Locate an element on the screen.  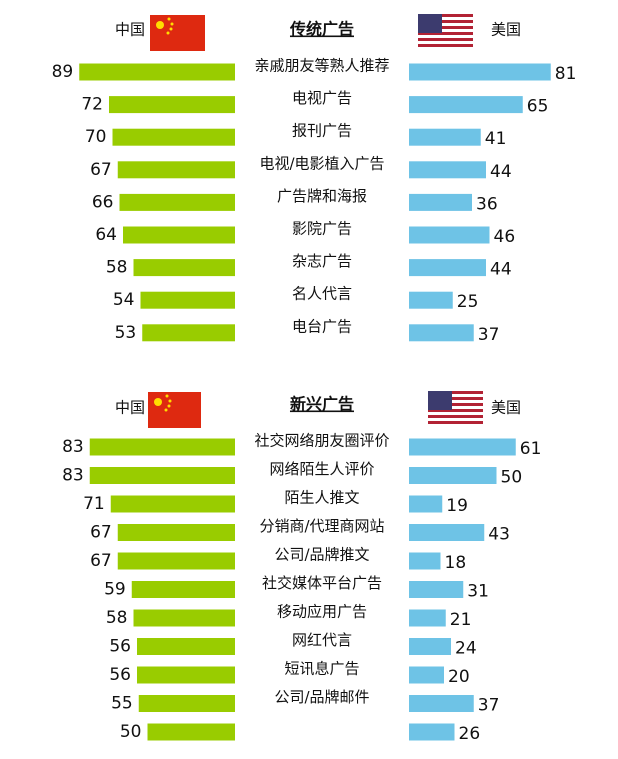
value-label: 54 is located at coordinates (124, 300).